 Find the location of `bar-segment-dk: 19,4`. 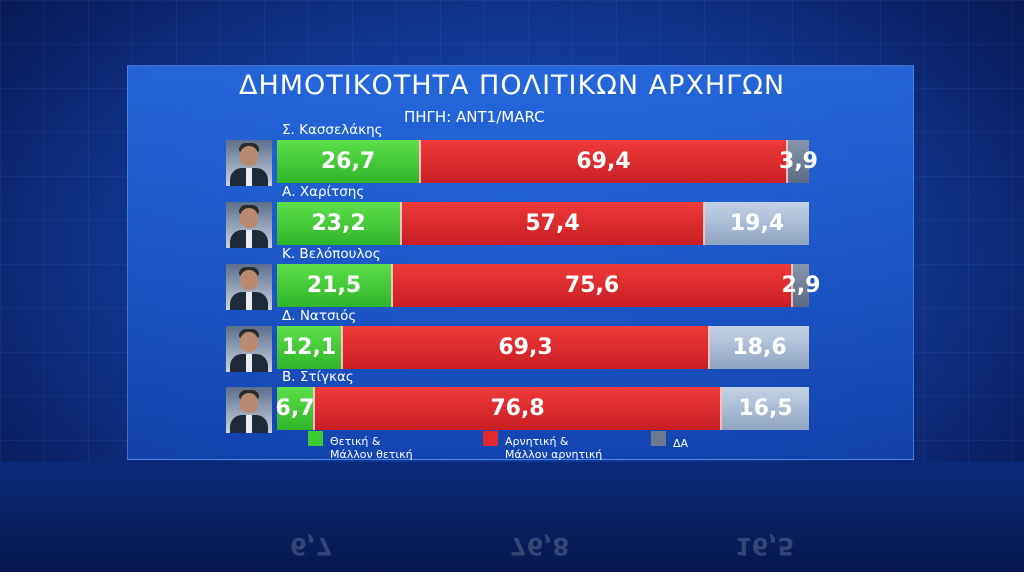

bar-segment-dk: 19,4 is located at coordinates (757, 223).